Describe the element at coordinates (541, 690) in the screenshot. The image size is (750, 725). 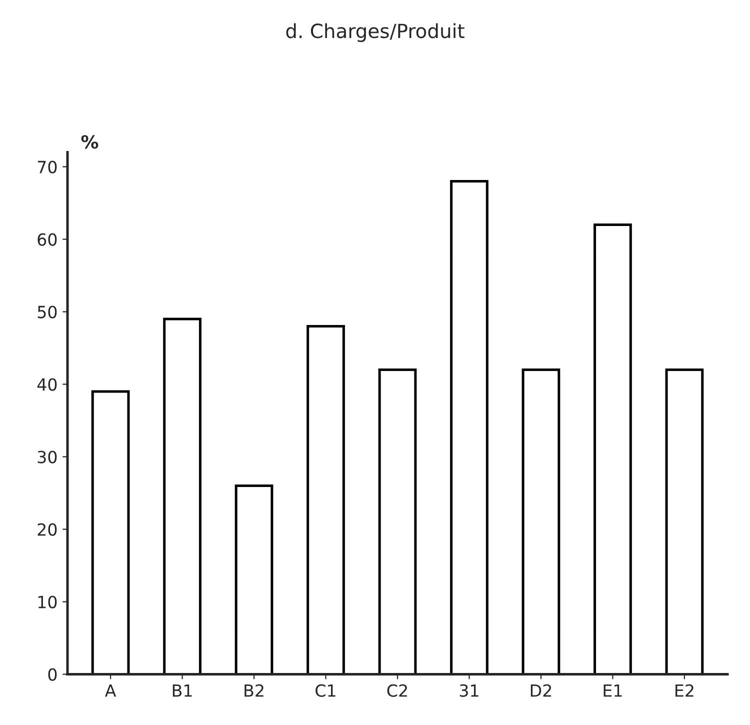
I see `x-tick-label: D2` at that location.